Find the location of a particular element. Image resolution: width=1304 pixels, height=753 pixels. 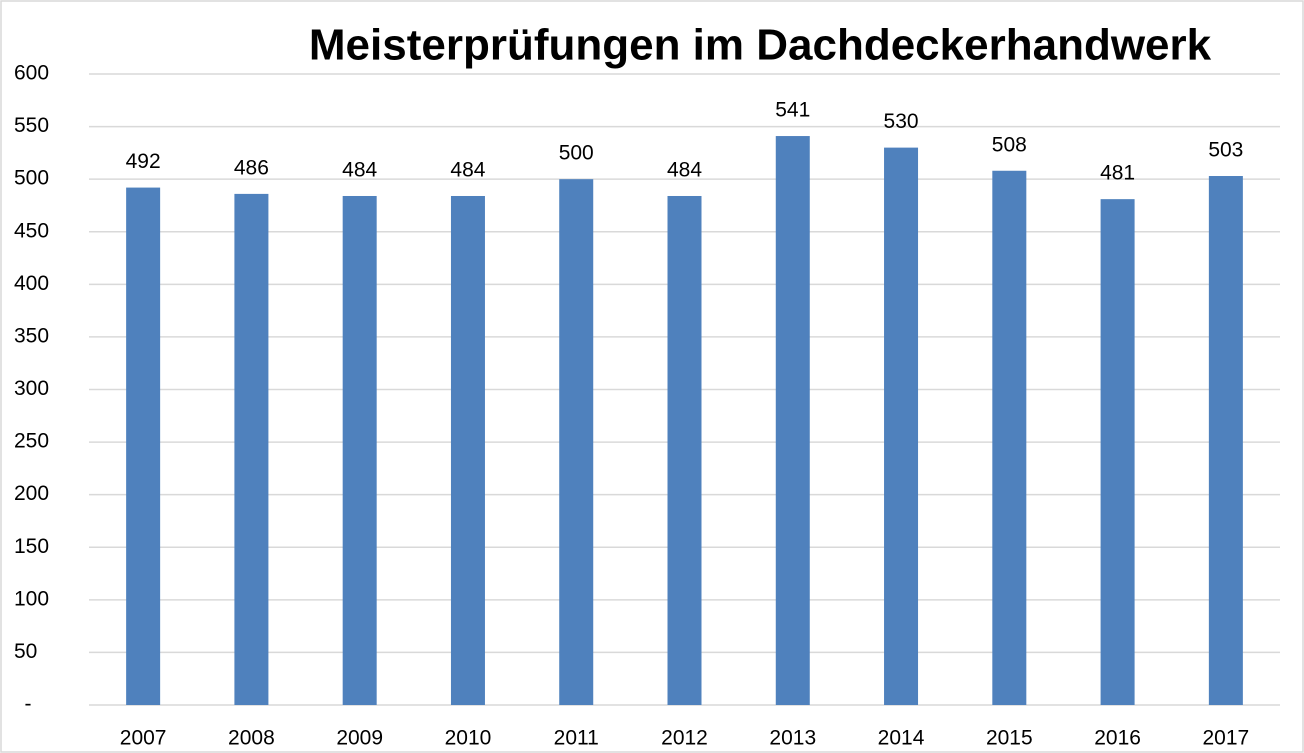

x-tick-label: 2012 is located at coordinates (684, 738).